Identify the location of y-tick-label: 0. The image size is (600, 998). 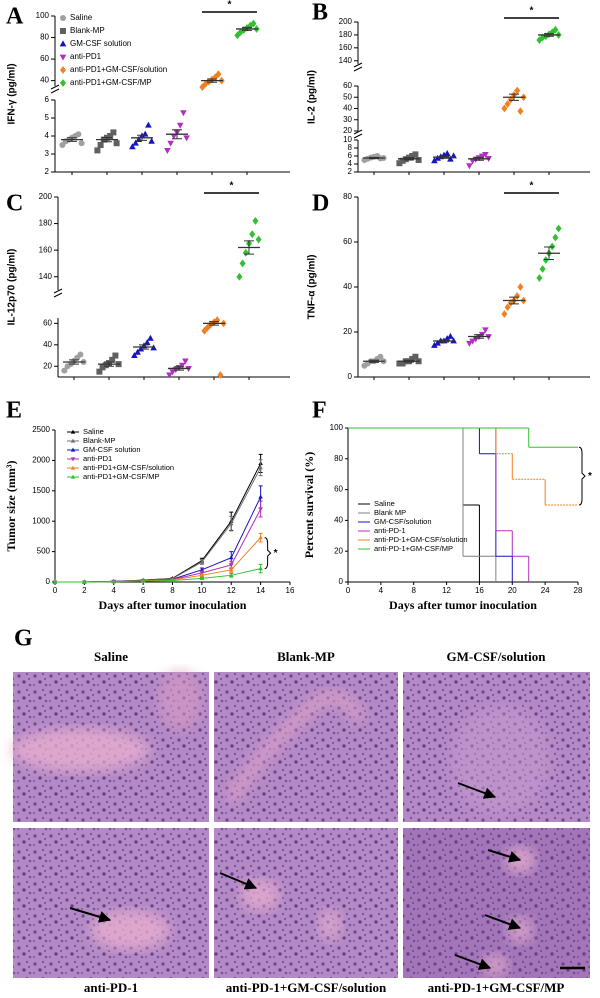
(350, 376).